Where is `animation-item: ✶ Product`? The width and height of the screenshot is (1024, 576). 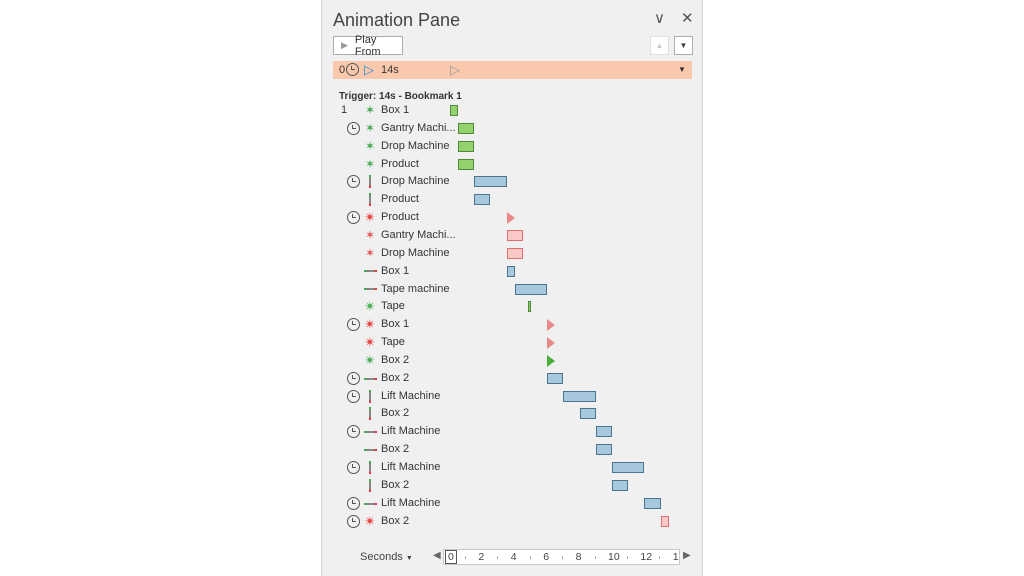 animation-item: ✶ Product is located at coordinates (513, 164).